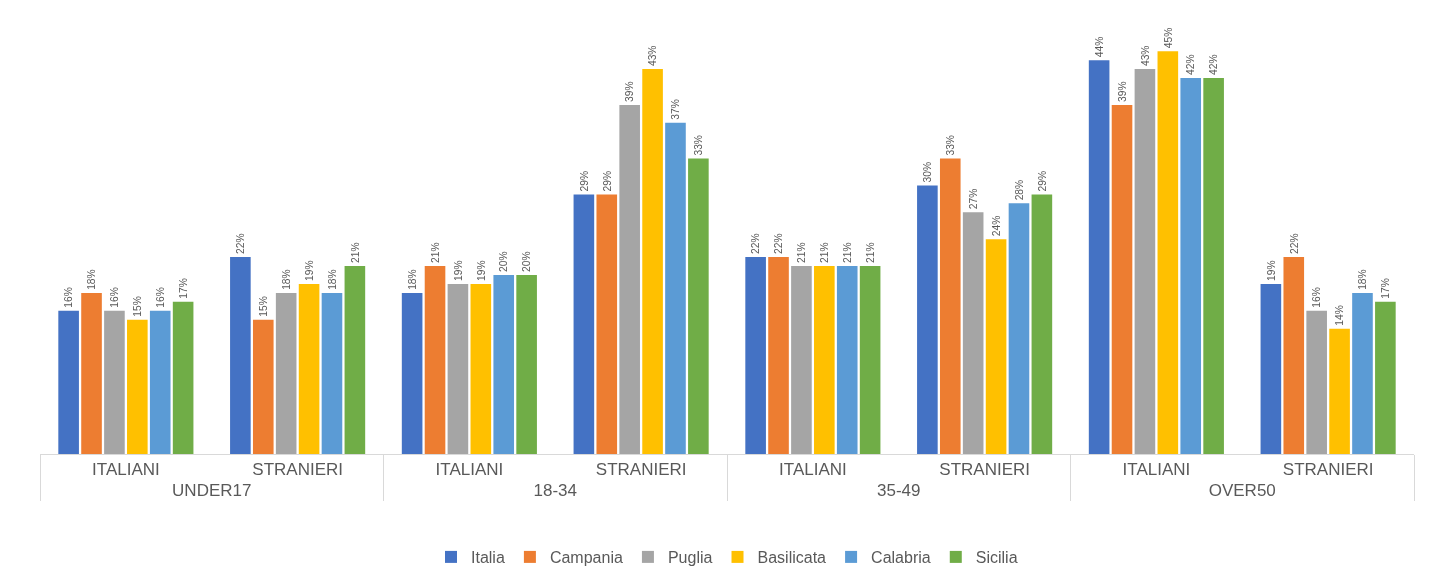  Describe the element at coordinates (212, 491) in the screenshot. I see `text: UNDER17` at that location.